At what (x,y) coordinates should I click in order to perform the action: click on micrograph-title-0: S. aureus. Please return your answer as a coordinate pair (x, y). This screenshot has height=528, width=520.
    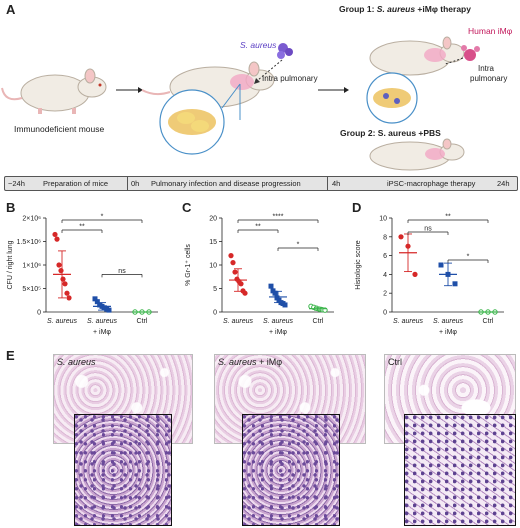
    Looking at the image, I should click on (76, 362).